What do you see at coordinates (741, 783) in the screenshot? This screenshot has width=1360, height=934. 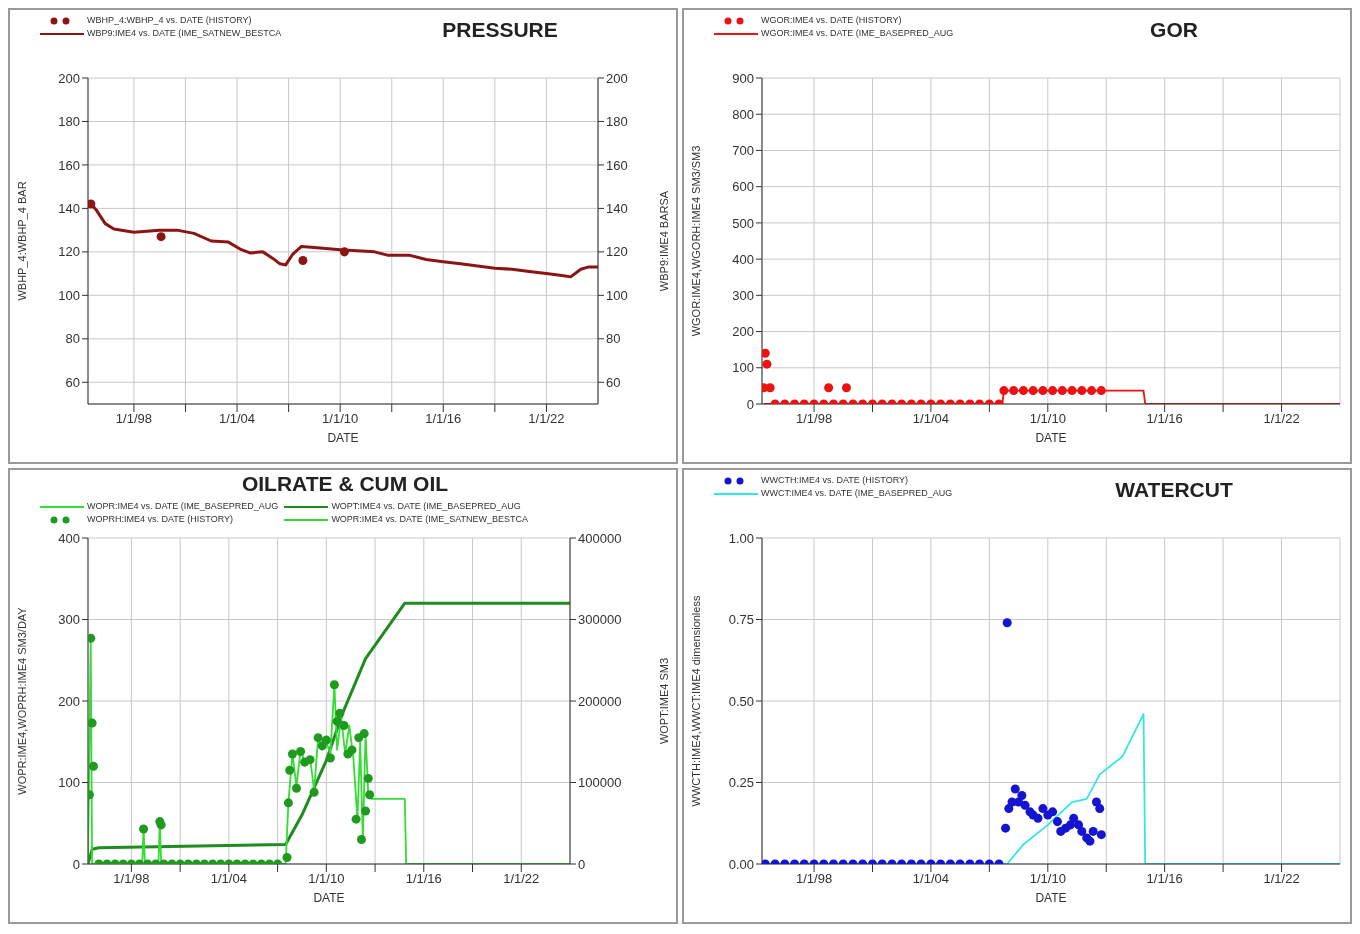 I see `y-tick-label: 0.25` at bounding box center [741, 783].